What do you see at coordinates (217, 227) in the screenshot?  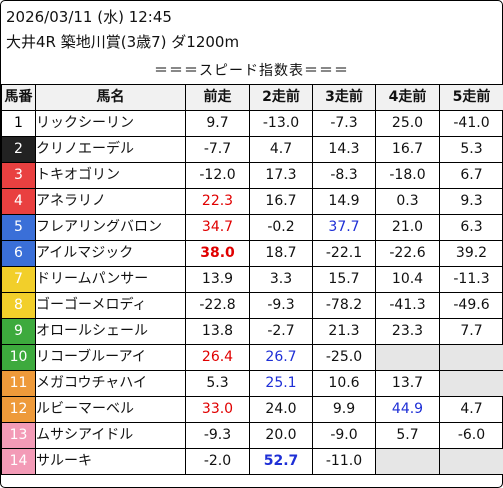 I see `speed-index-cell: 34.7` at bounding box center [217, 227].